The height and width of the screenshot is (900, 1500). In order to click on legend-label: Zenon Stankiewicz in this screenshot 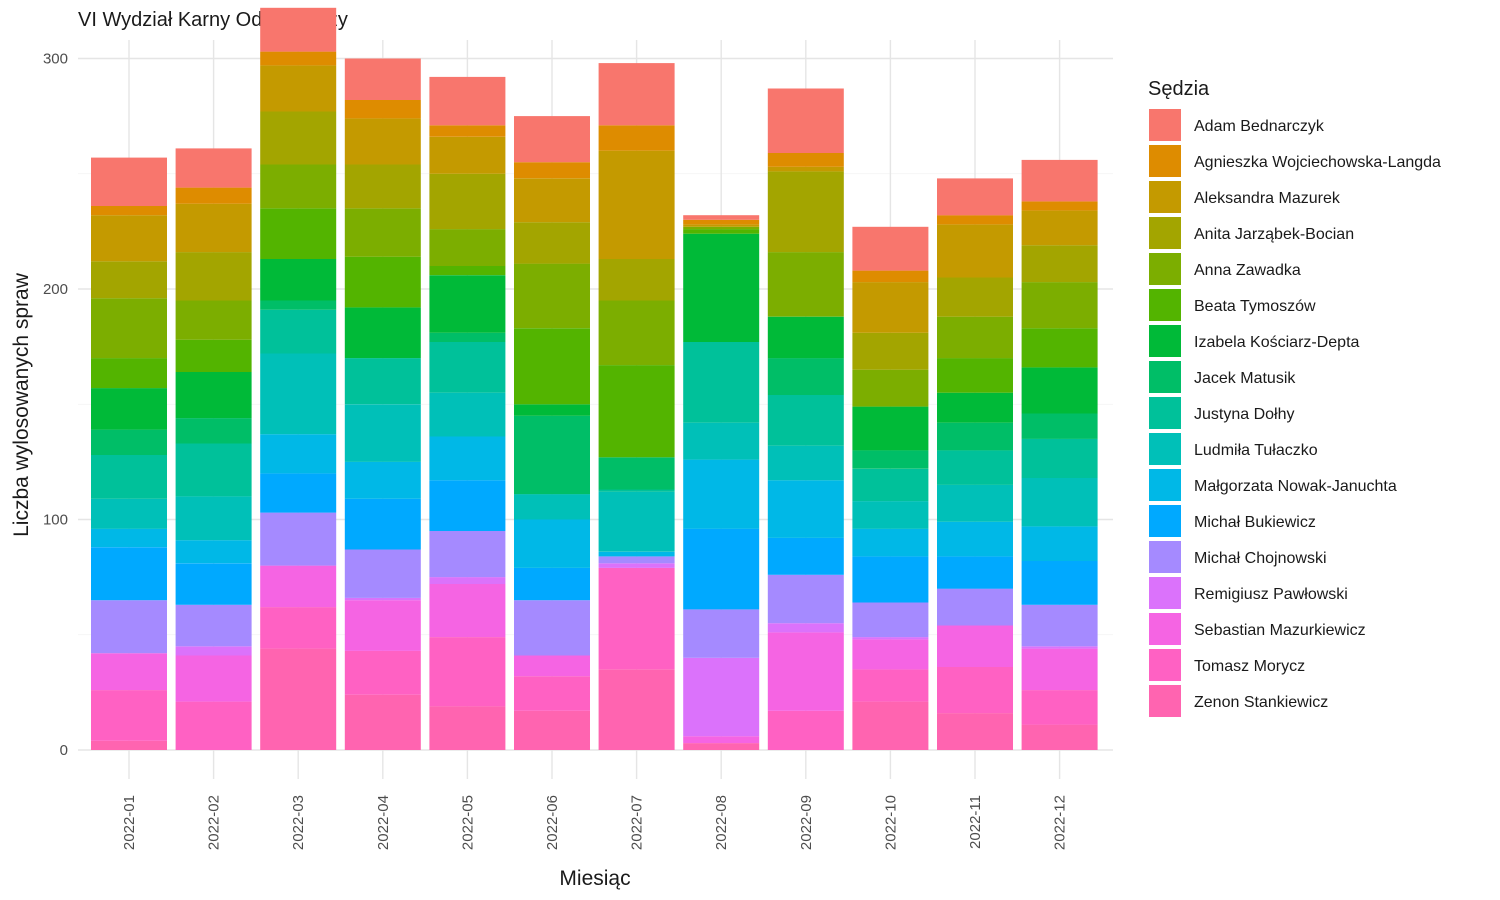, I will do `click(1261, 702)`.